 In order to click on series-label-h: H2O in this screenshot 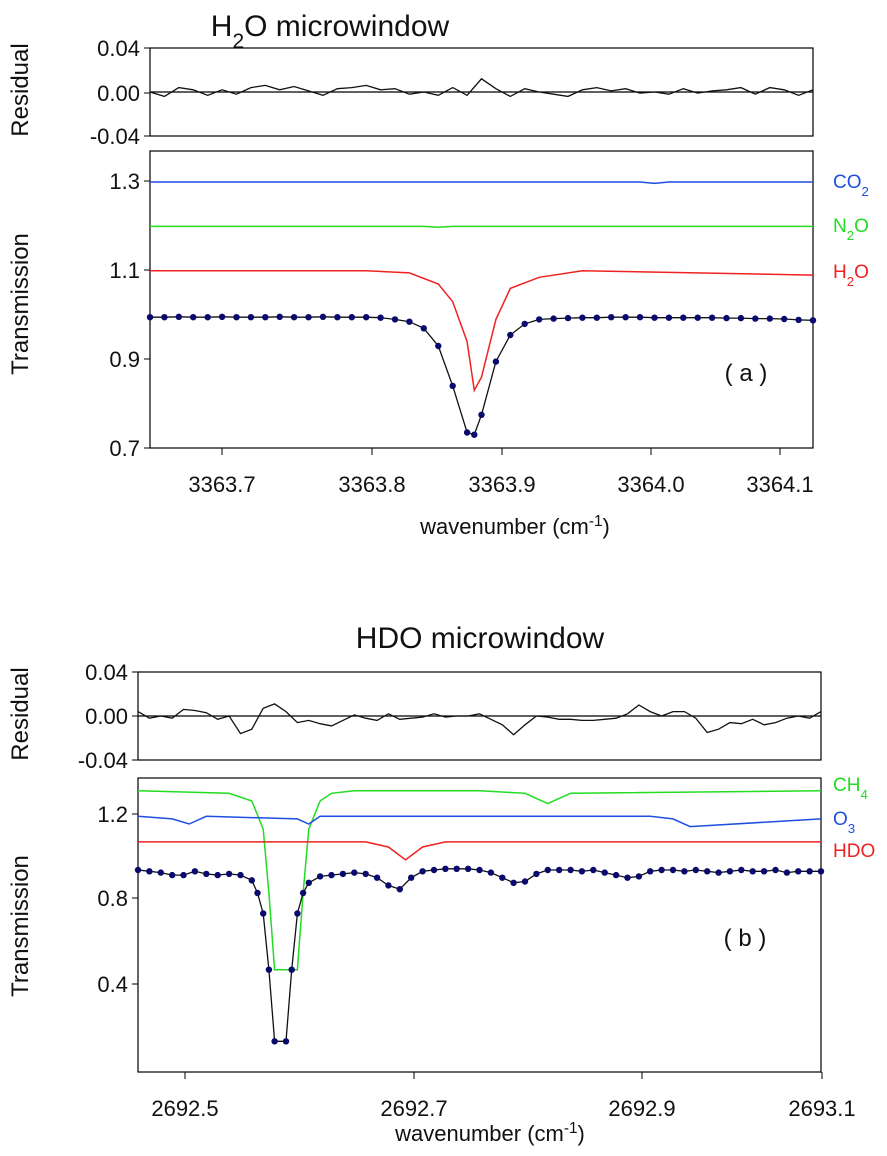, I will do `click(851, 275)`.